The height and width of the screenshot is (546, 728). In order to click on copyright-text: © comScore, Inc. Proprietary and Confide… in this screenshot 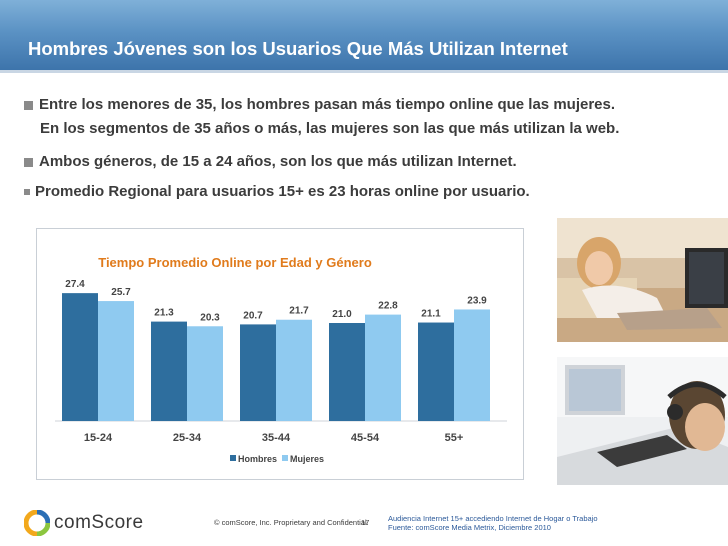, I will do `click(291, 522)`.